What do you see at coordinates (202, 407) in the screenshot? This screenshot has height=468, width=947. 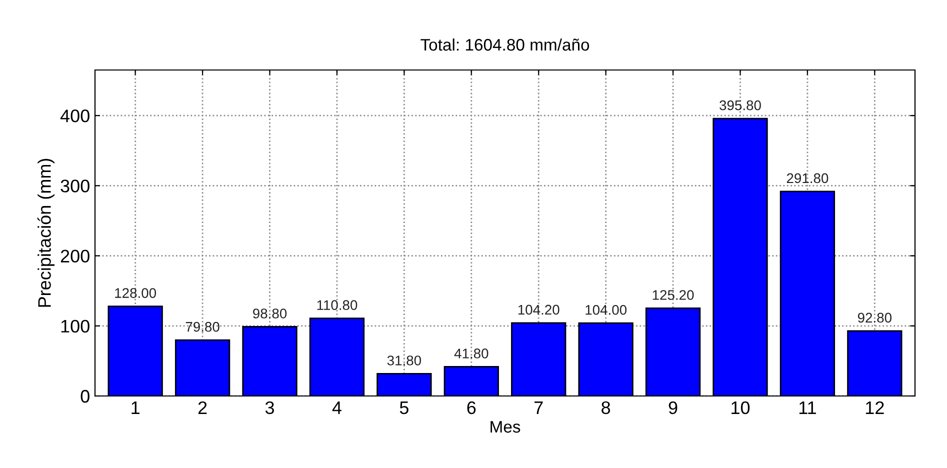 I see `x-tick-label: 2` at bounding box center [202, 407].